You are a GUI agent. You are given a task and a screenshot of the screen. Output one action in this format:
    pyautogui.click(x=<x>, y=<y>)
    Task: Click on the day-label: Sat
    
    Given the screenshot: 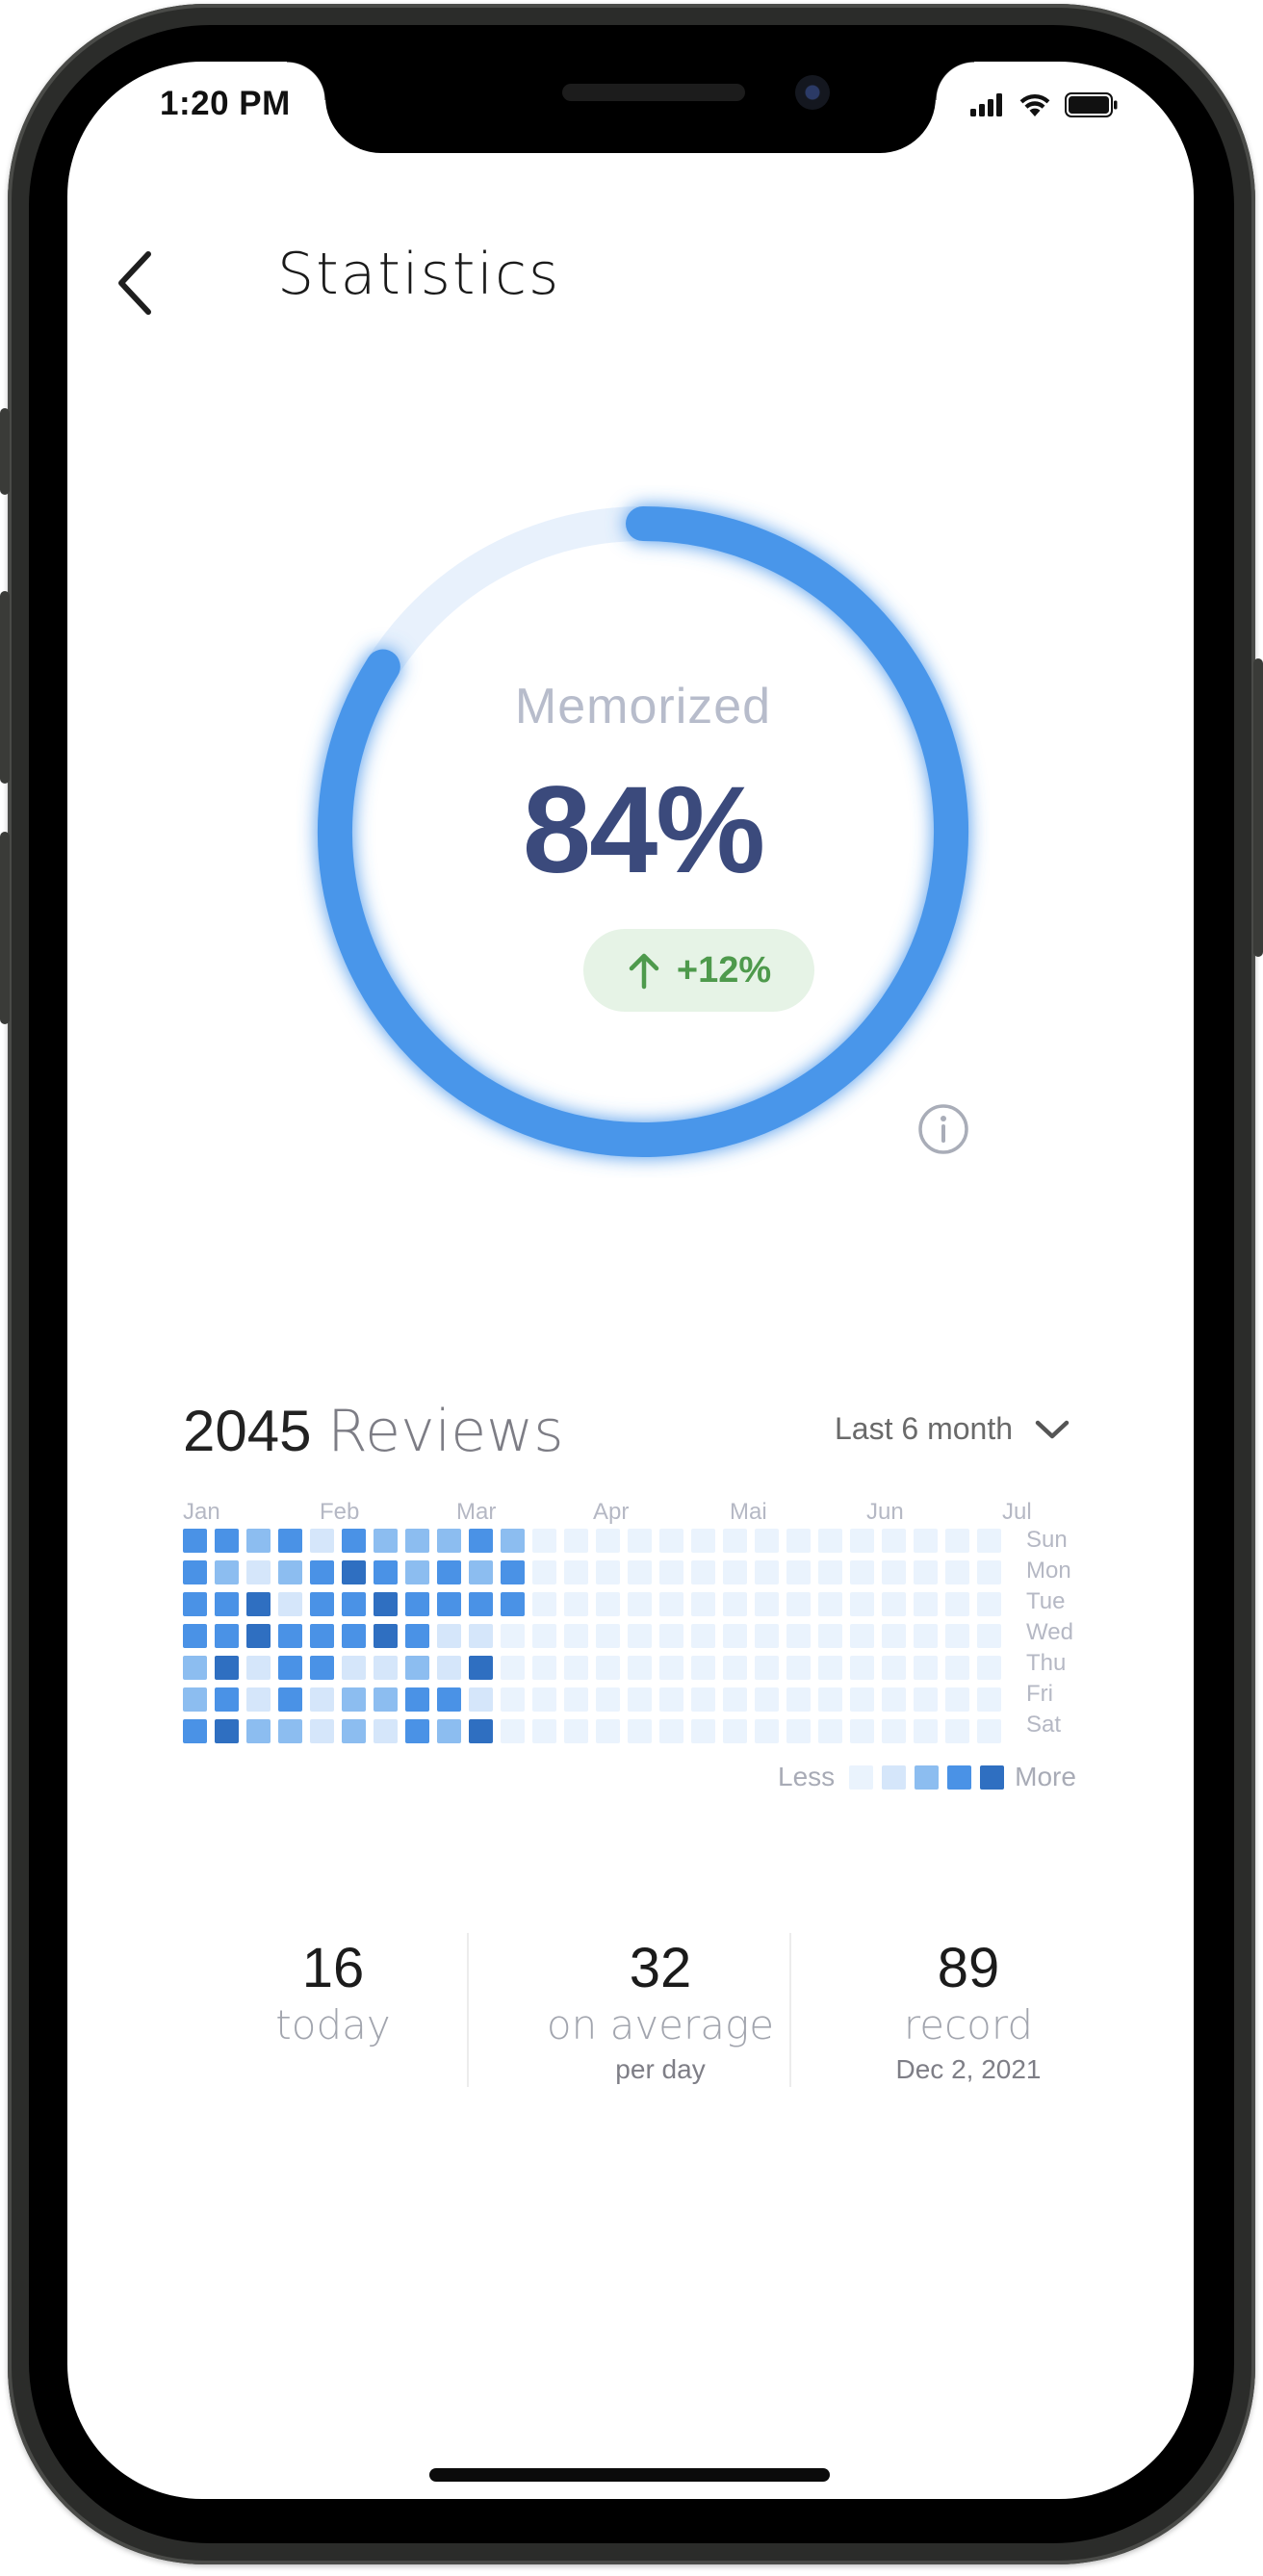 What is the action you would take?
    pyautogui.click(x=1044, y=1725)
    